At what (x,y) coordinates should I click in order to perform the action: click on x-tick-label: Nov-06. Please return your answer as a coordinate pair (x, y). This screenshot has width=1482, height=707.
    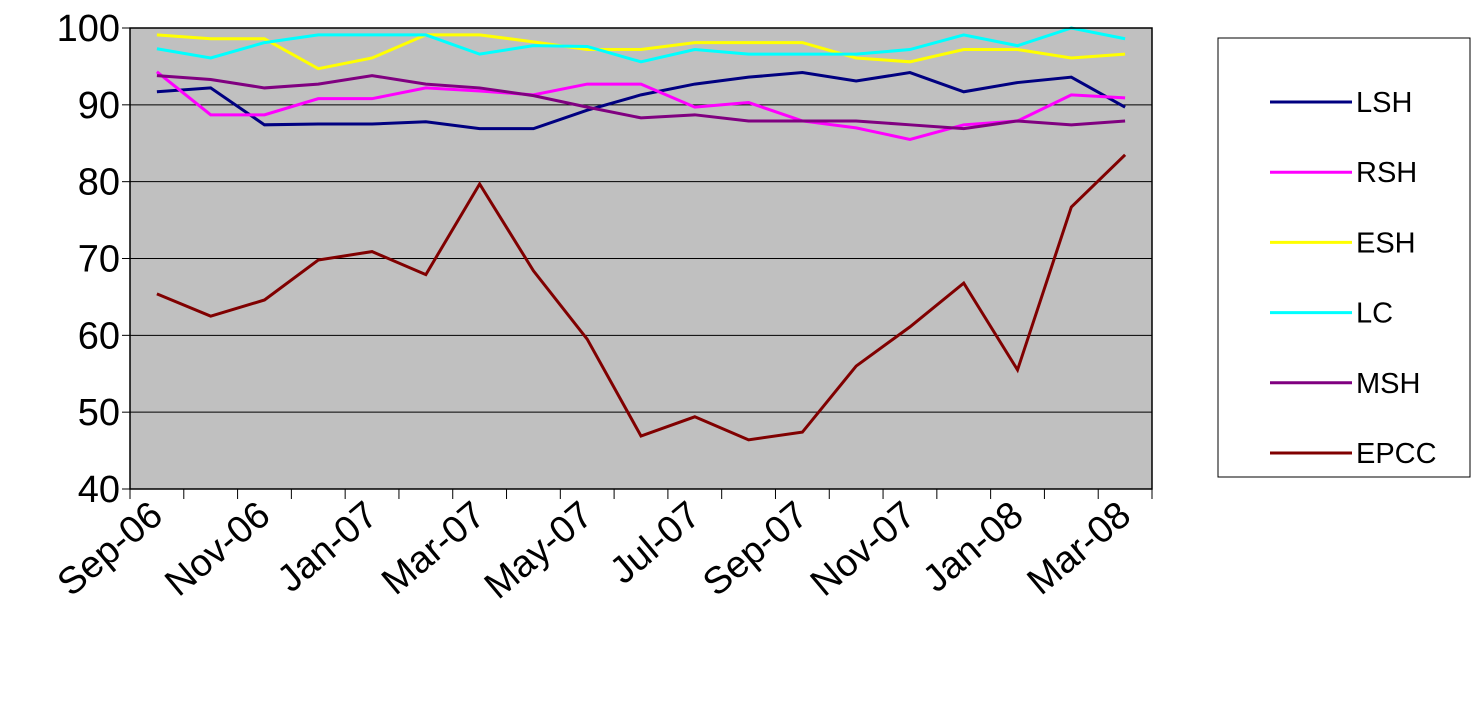
    Looking at the image, I should click on (217, 549).